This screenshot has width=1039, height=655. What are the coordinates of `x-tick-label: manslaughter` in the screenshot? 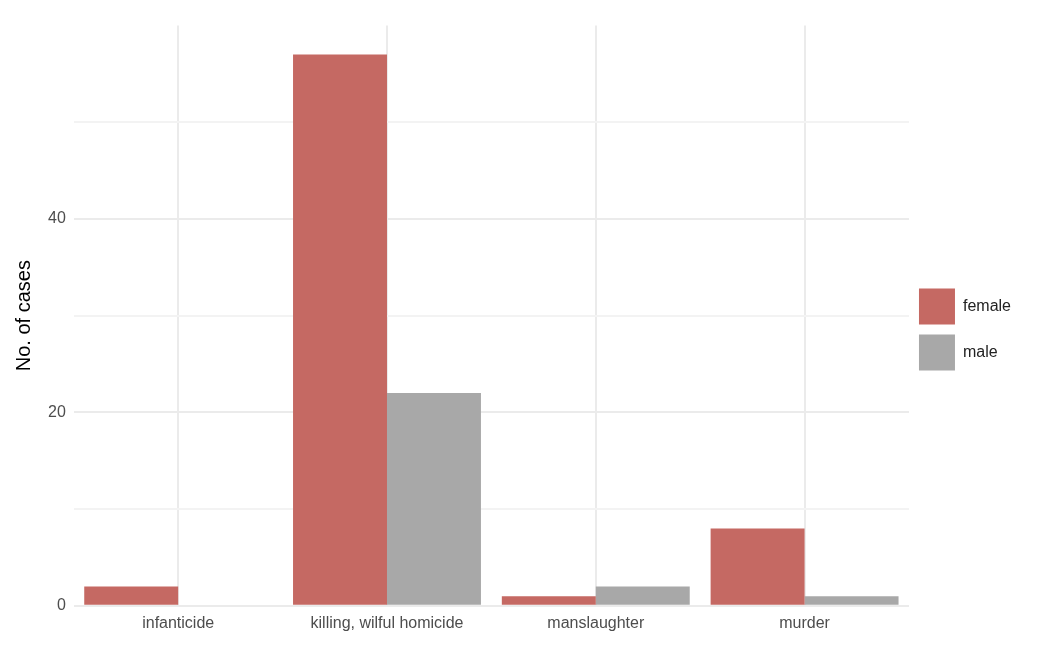 It's located at (596, 622).